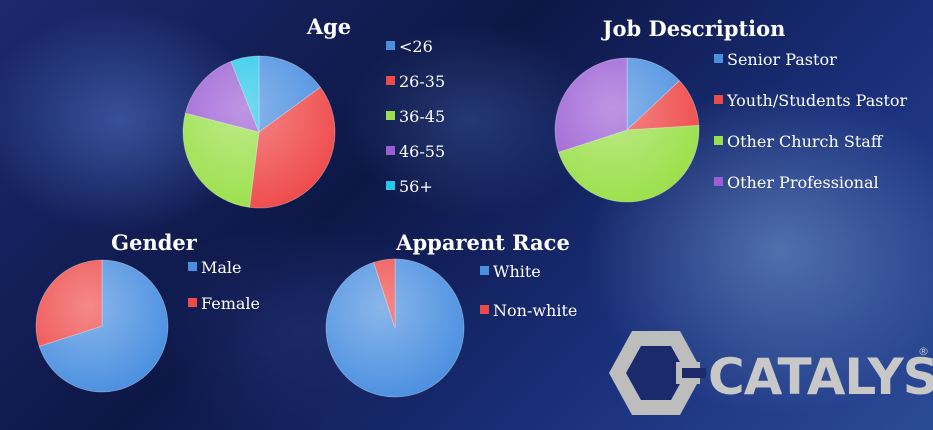  I want to click on age-legend-label-36-45: 36-45, so click(422, 116).